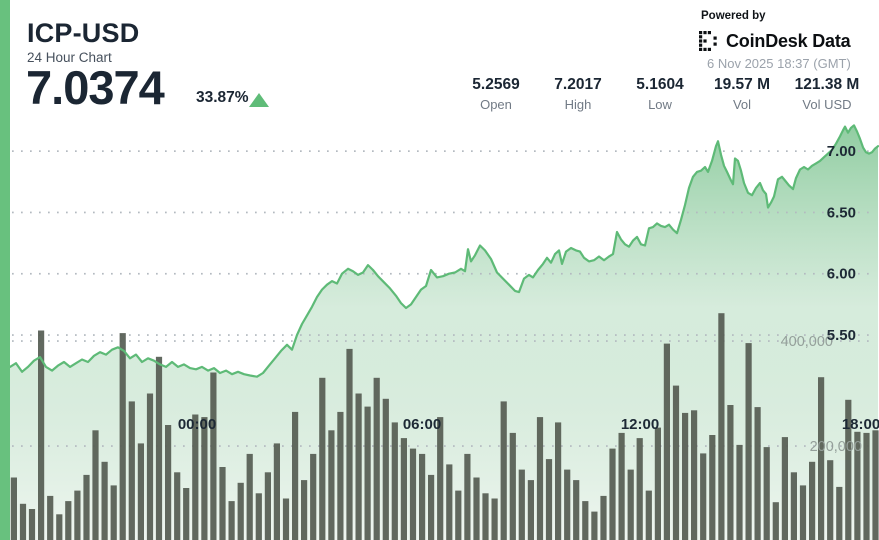 Image resolution: width=879 pixels, height=540 pixels. What do you see at coordinates (841, 335) in the screenshot?
I see `svg-text: 5.50` at bounding box center [841, 335].